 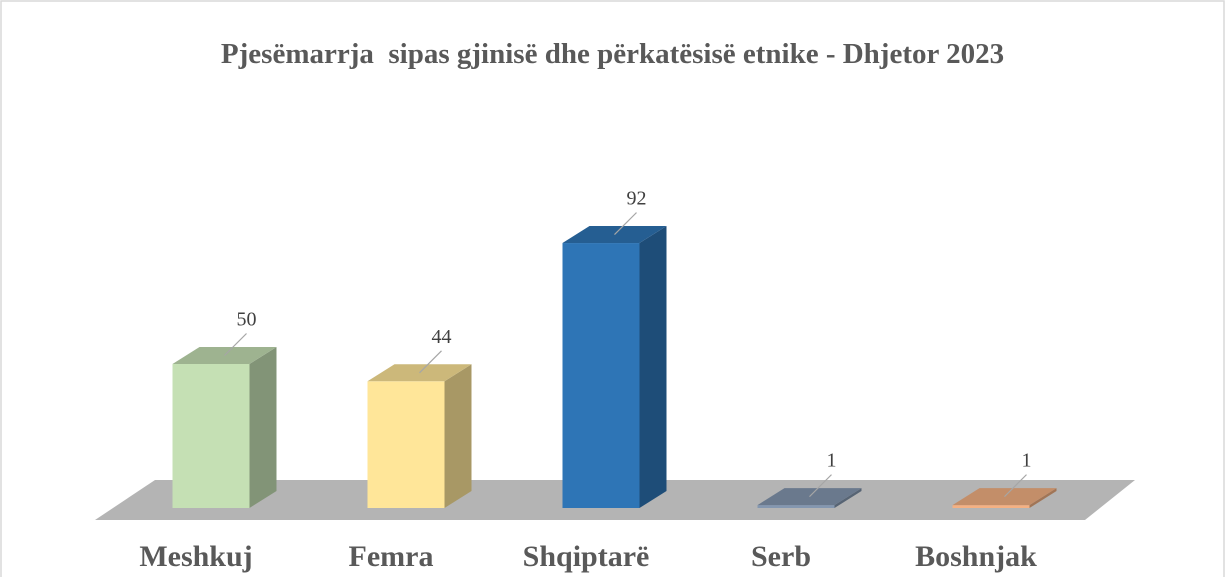 What do you see at coordinates (781, 556) in the screenshot?
I see `x-tick-label: Serb` at bounding box center [781, 556].